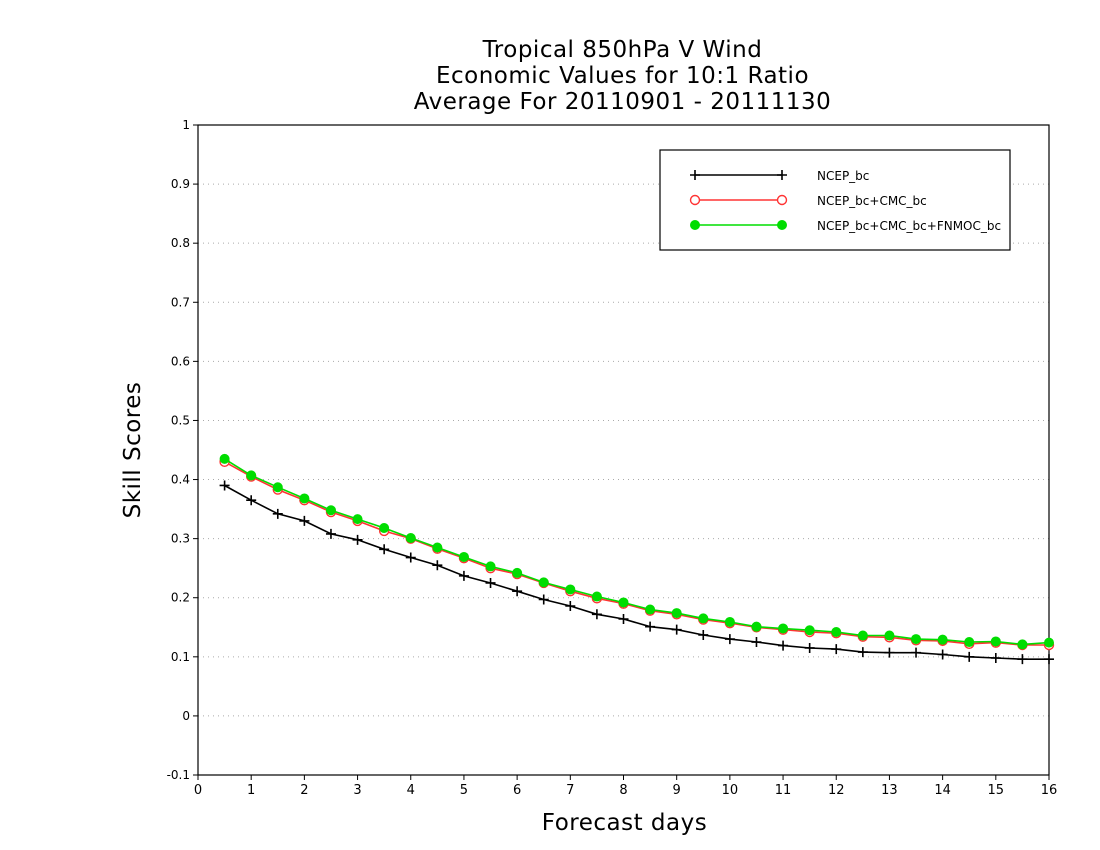 The width and height of the screenshot is (1100, 850). I want to click on y-tick-label-1: 0, so click(186, 716).